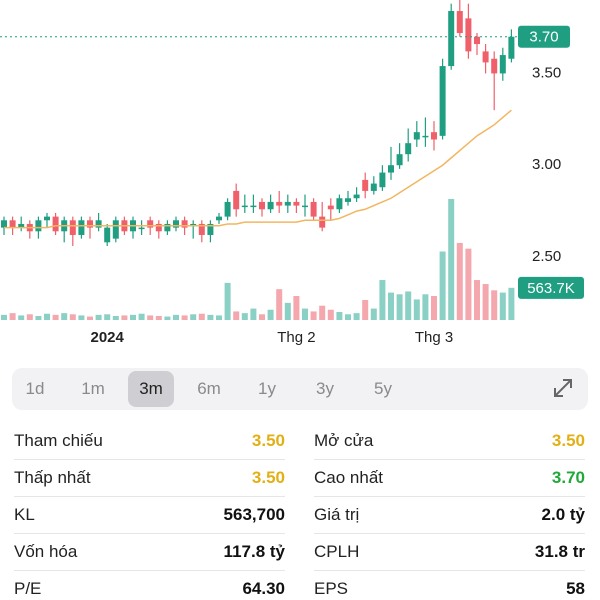 This screenshot has width=600, height=600. I want to click on stat-row: CPLH 31.8 tr, so click(449, 552).